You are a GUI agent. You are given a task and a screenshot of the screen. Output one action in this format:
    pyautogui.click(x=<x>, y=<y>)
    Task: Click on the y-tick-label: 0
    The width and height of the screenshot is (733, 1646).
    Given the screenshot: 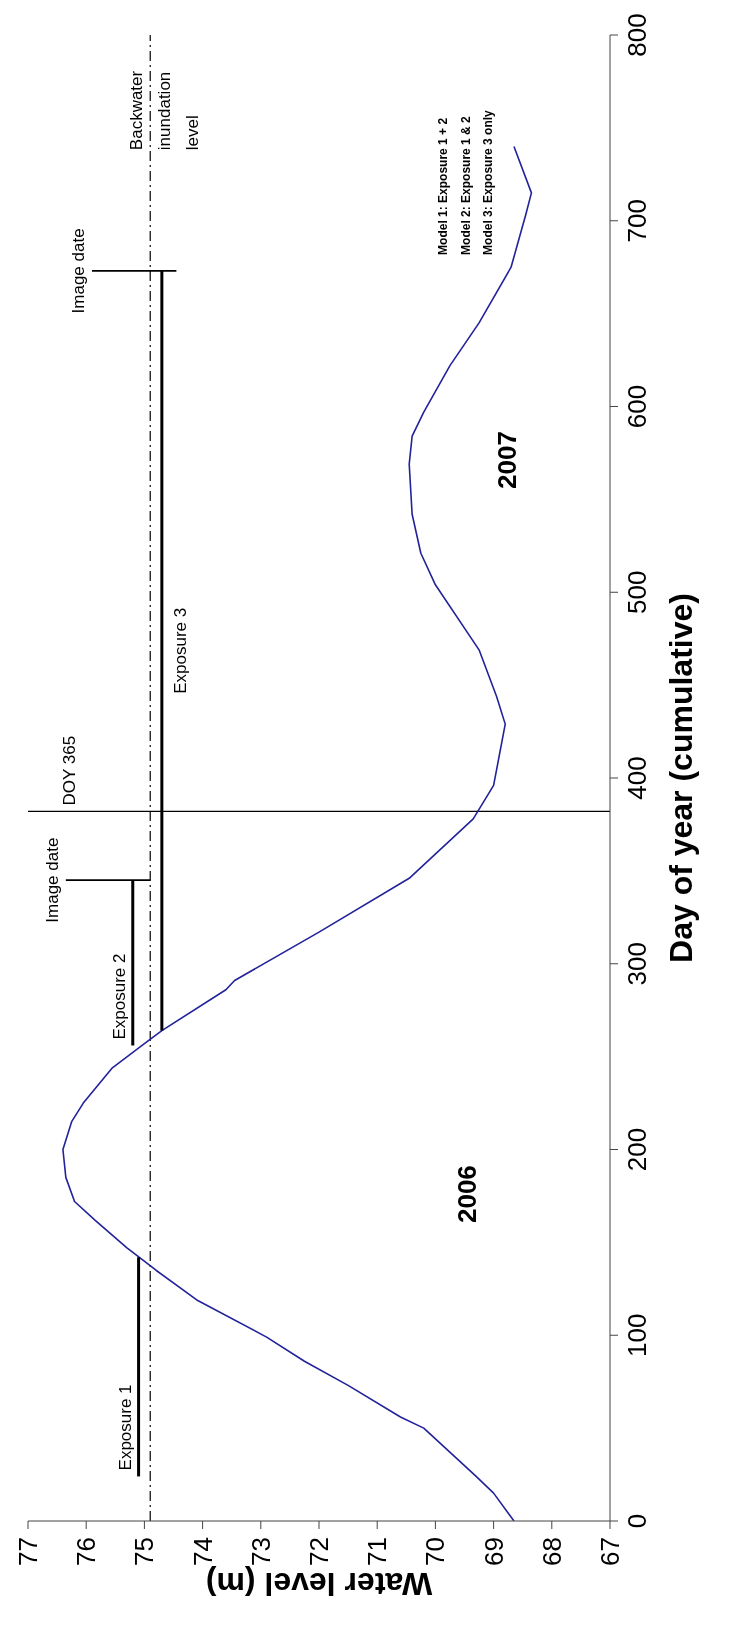 What is the action you would take?
    pyautogui.click(x=637, y=1521)
    